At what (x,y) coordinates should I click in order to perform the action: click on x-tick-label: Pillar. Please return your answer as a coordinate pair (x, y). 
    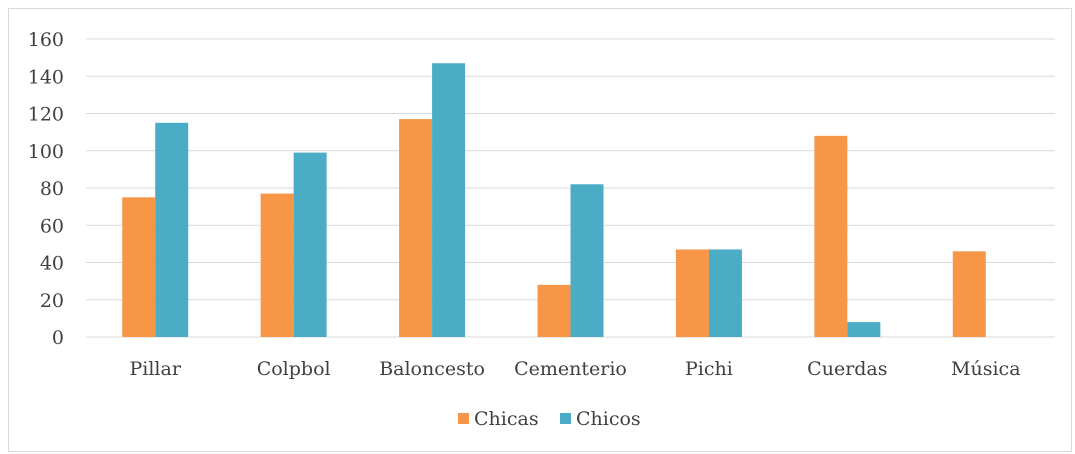
    Looking at the image, I should click on (155, 369).